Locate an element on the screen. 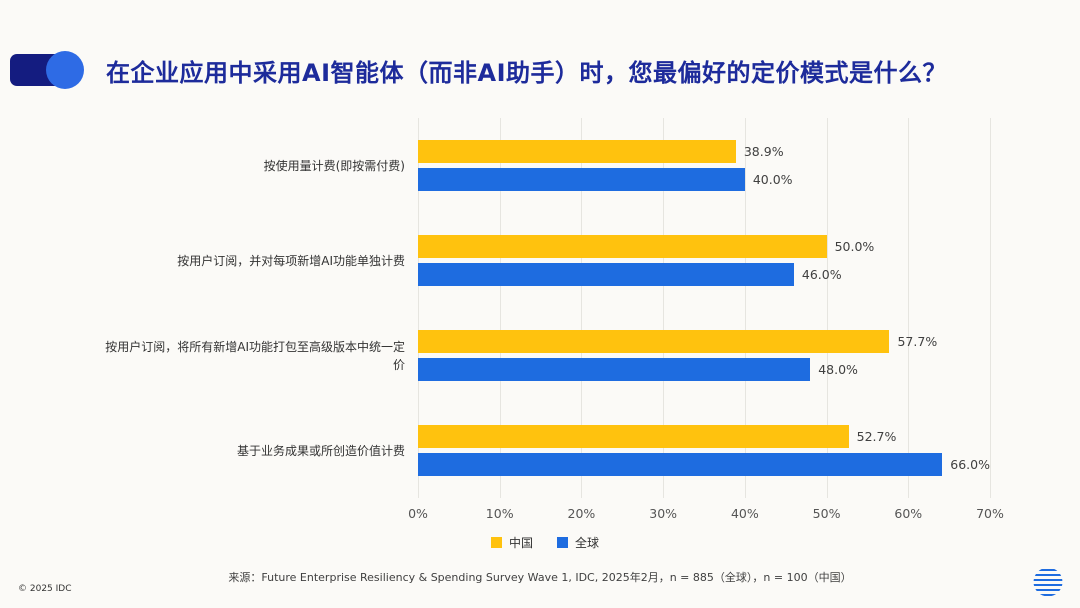 Image resolution: width=1080 pixels, height=608 pixels. bar-row-global: 46.0% is located at coordinates (704, 274).